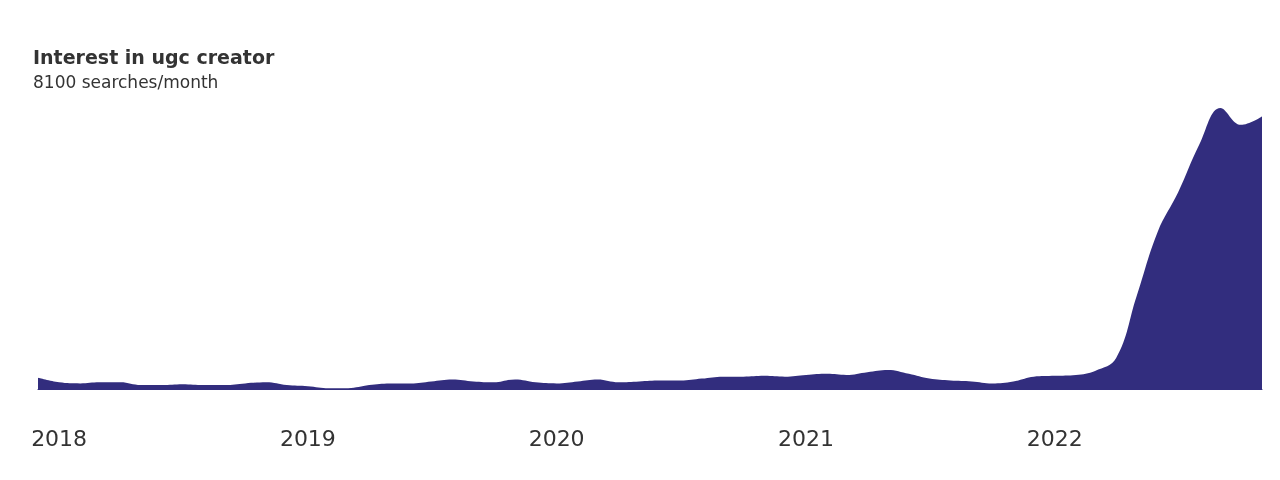 The image size is (1280, 480). Describe the element at coordinates (307, 438) in the screenshot. I see `x-tick-label: 2019` at that location.